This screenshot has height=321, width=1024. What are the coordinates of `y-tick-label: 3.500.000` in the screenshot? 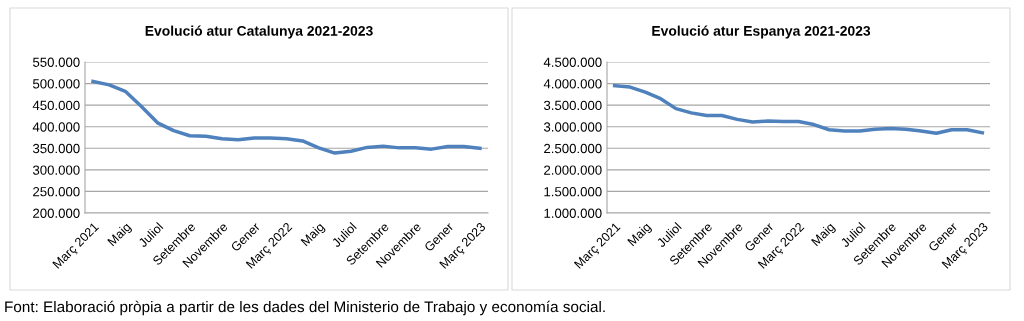 It's located at (572, 105).